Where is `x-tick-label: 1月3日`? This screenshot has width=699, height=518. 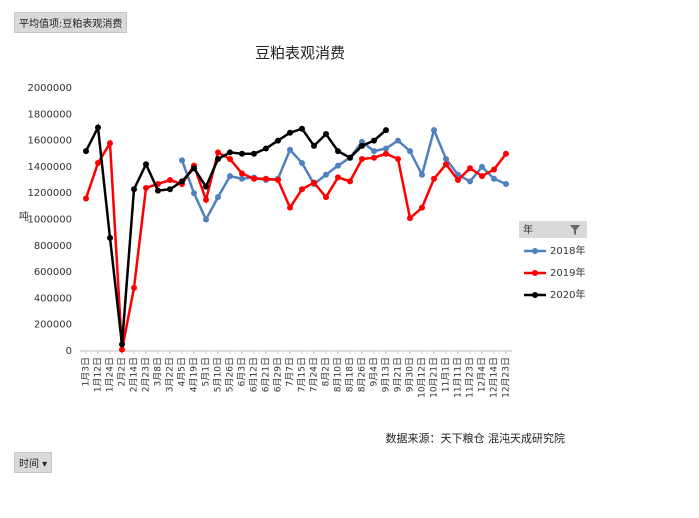 x-tick-label: 1月3日 is located at coordinates (86, 371).